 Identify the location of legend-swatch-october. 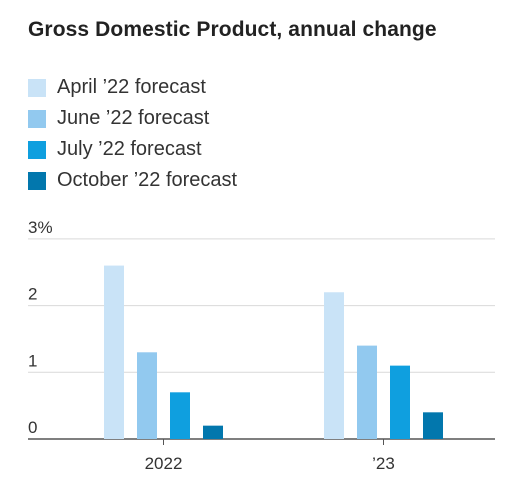
(37, 180).